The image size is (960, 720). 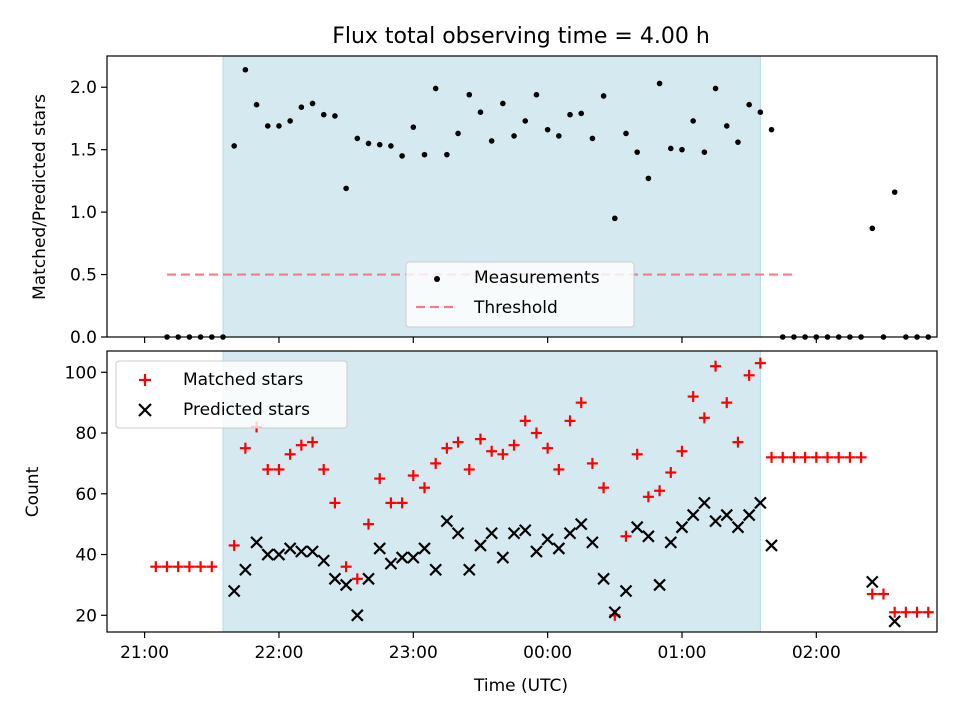 I want to click on y-tick-label: 60, so click(x=86, y=495).